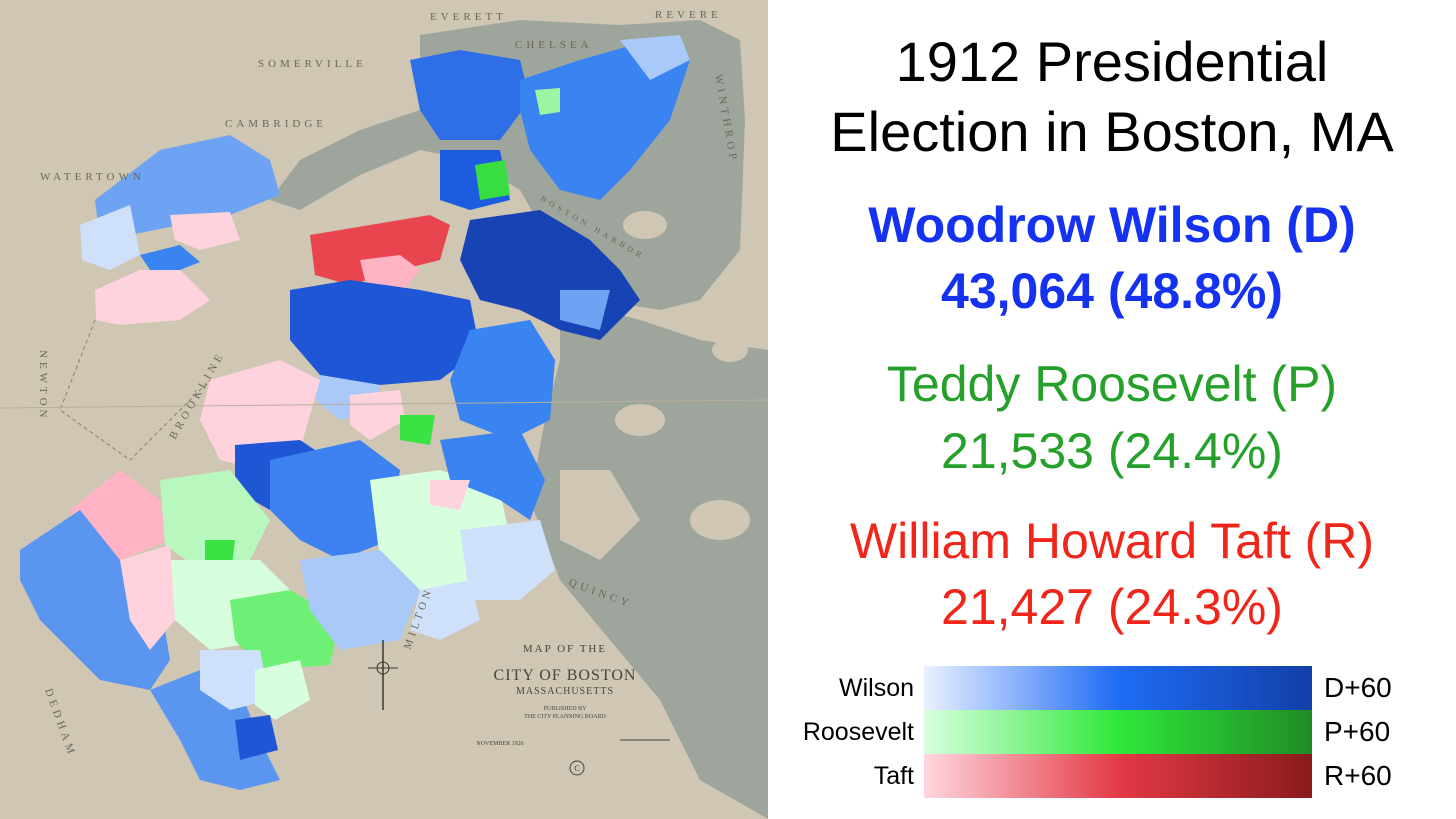  I want to click on cartouche-date: NOVEMBER 1926, so click(499, 744).